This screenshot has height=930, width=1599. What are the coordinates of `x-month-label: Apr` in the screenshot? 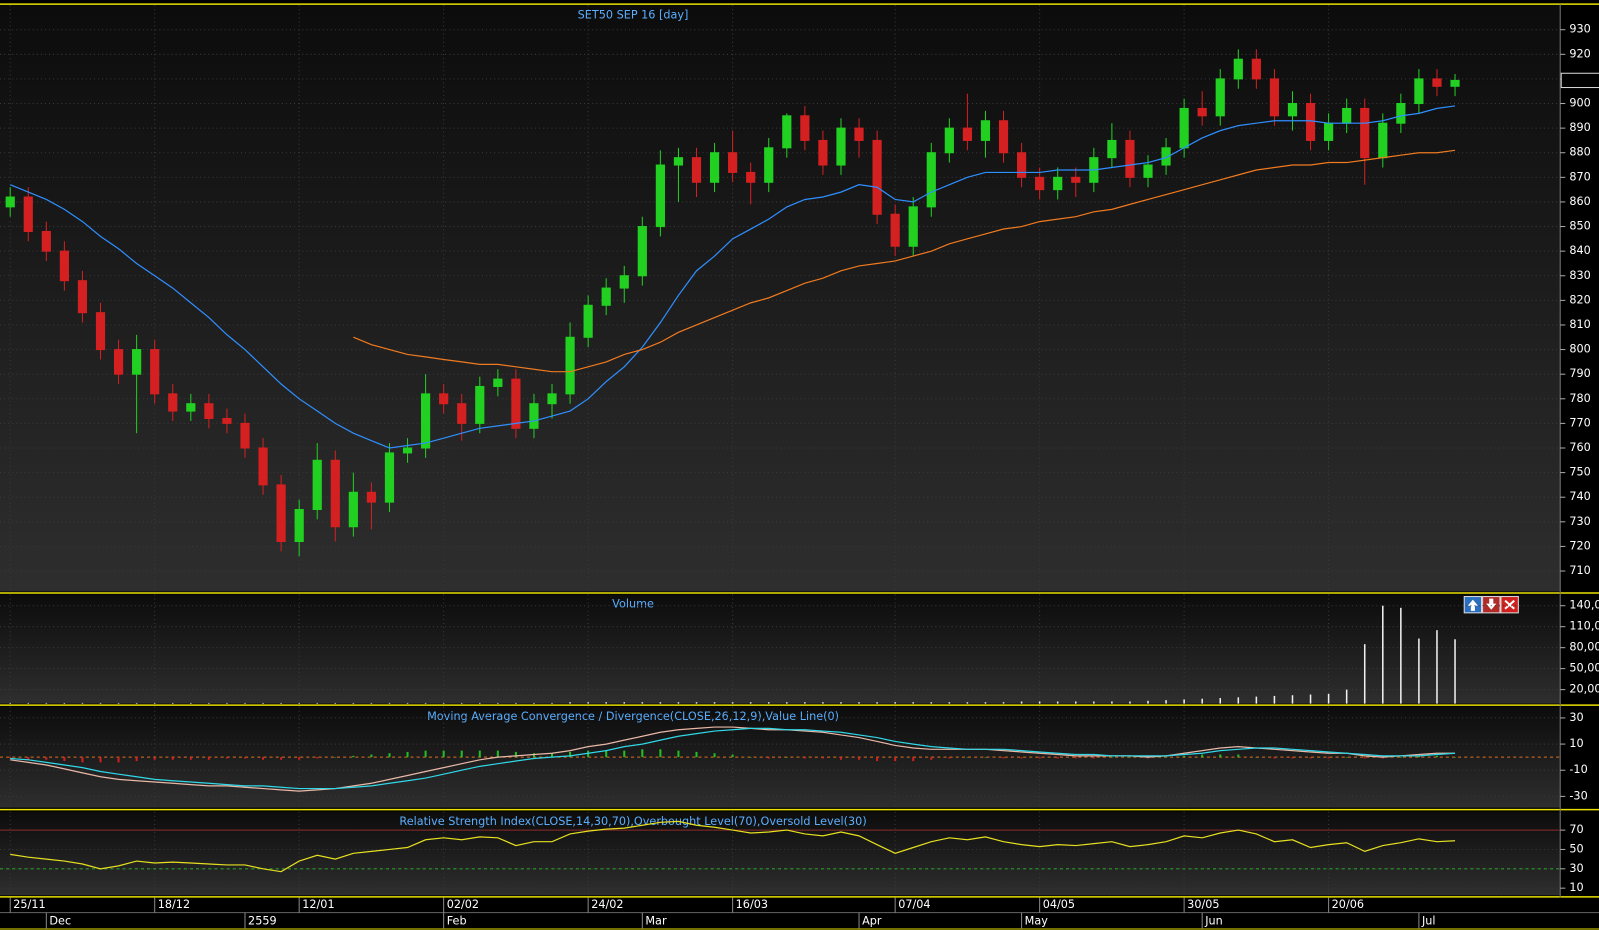 It's located at (872, 920).